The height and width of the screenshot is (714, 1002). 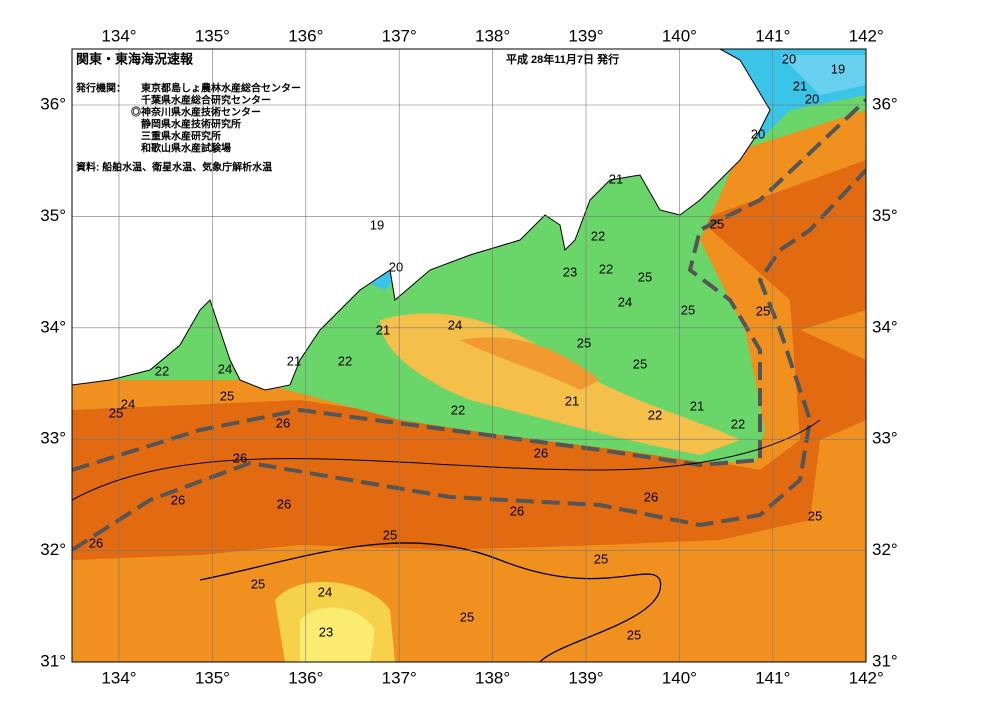 What do you see at coordinates (885, 326) in the screenshot?
I see `lat-label-right: 34°` at bounding box center [885, 326].